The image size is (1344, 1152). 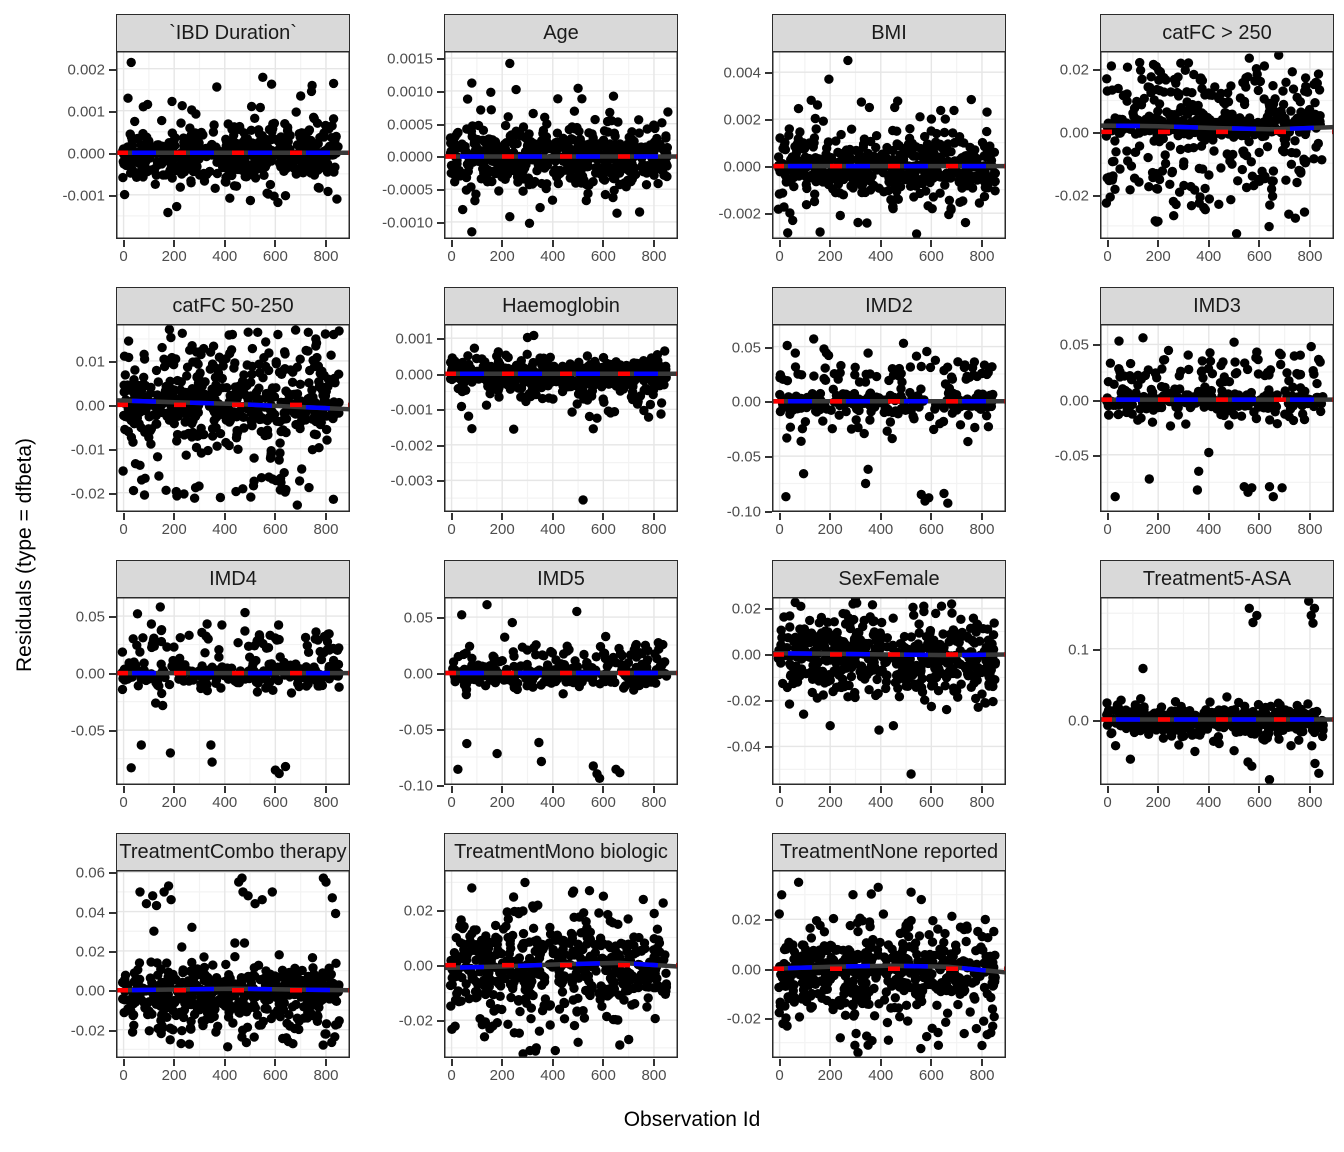 I want to click on y-axis-ticks: 0.01 0.00 -0.01 -0.02, so click(x=80, y=419).